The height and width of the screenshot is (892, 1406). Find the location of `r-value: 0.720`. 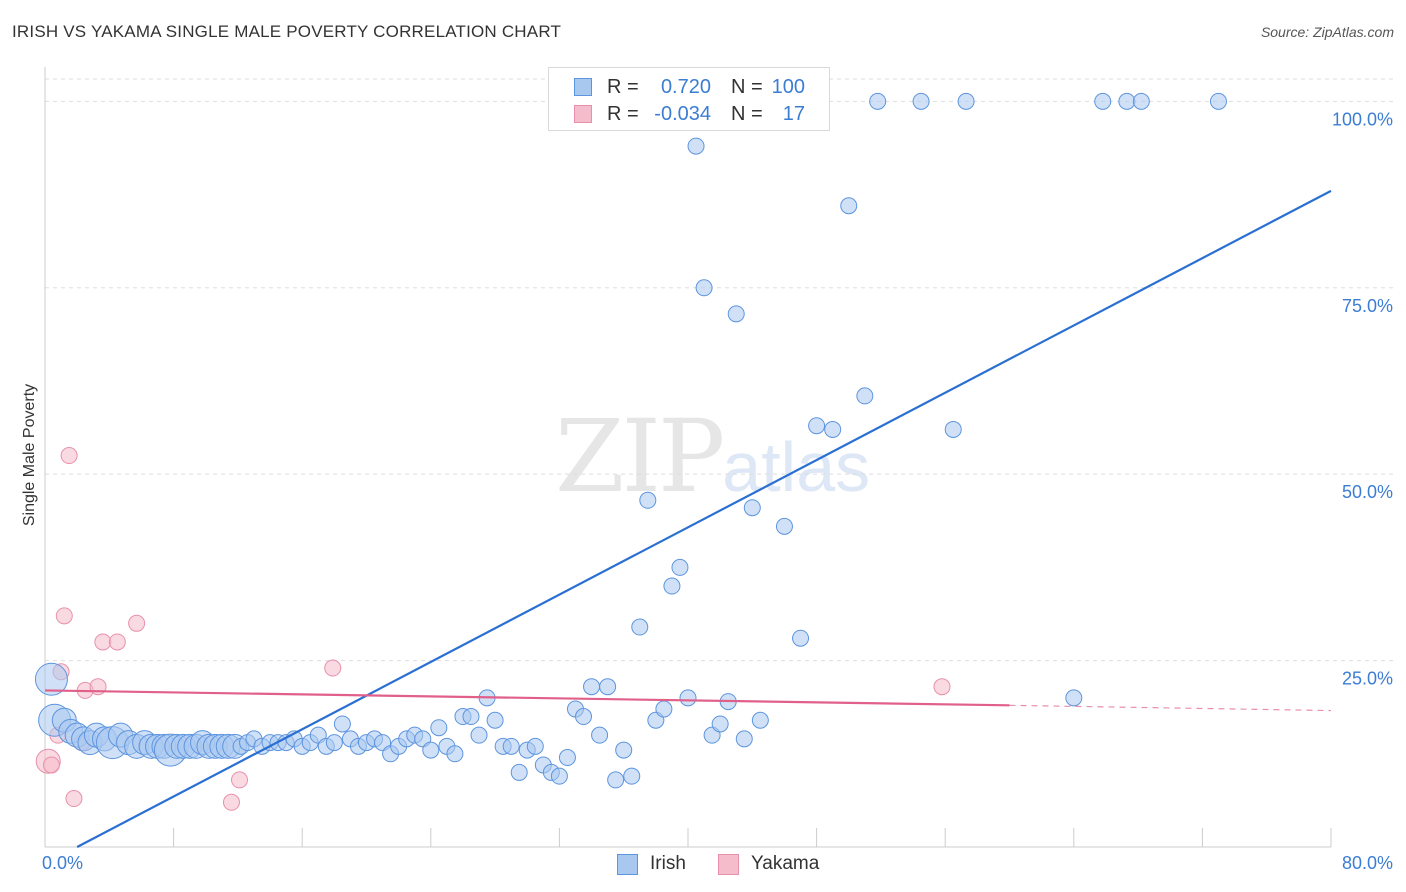

r-value: 0.720 is located at coordinates (685, 87).